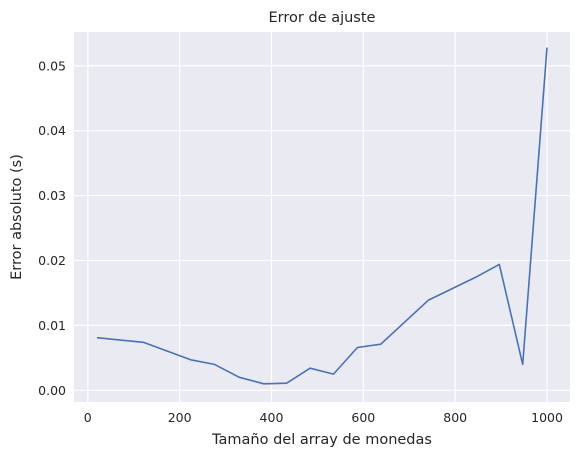  What do you see at coordinates (322, 18) in the screenshot?
I see `chart-title: Error de ajuste` at bounding box center [322, 18].